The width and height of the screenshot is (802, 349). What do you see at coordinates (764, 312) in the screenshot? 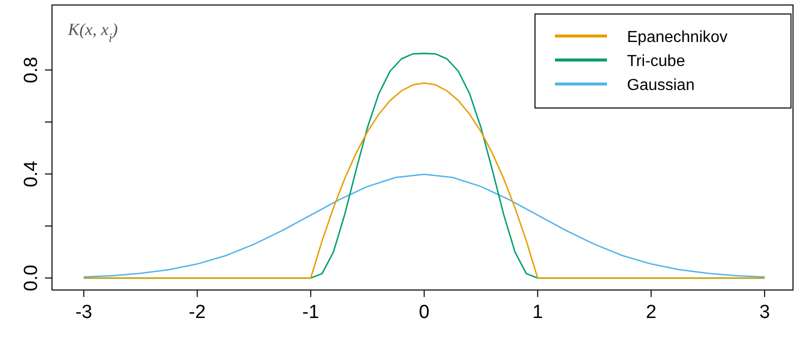
I see `x-tick-label: 3` at bounding box center [764, 312].